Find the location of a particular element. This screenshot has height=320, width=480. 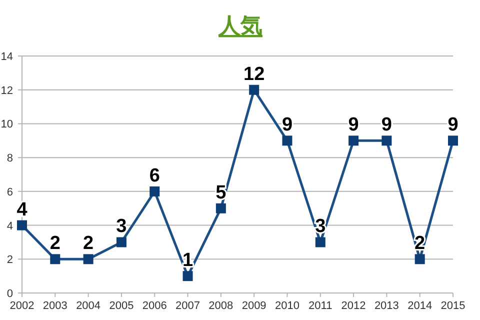

y-tick-label: 14 is located at coordinates (6, 57).